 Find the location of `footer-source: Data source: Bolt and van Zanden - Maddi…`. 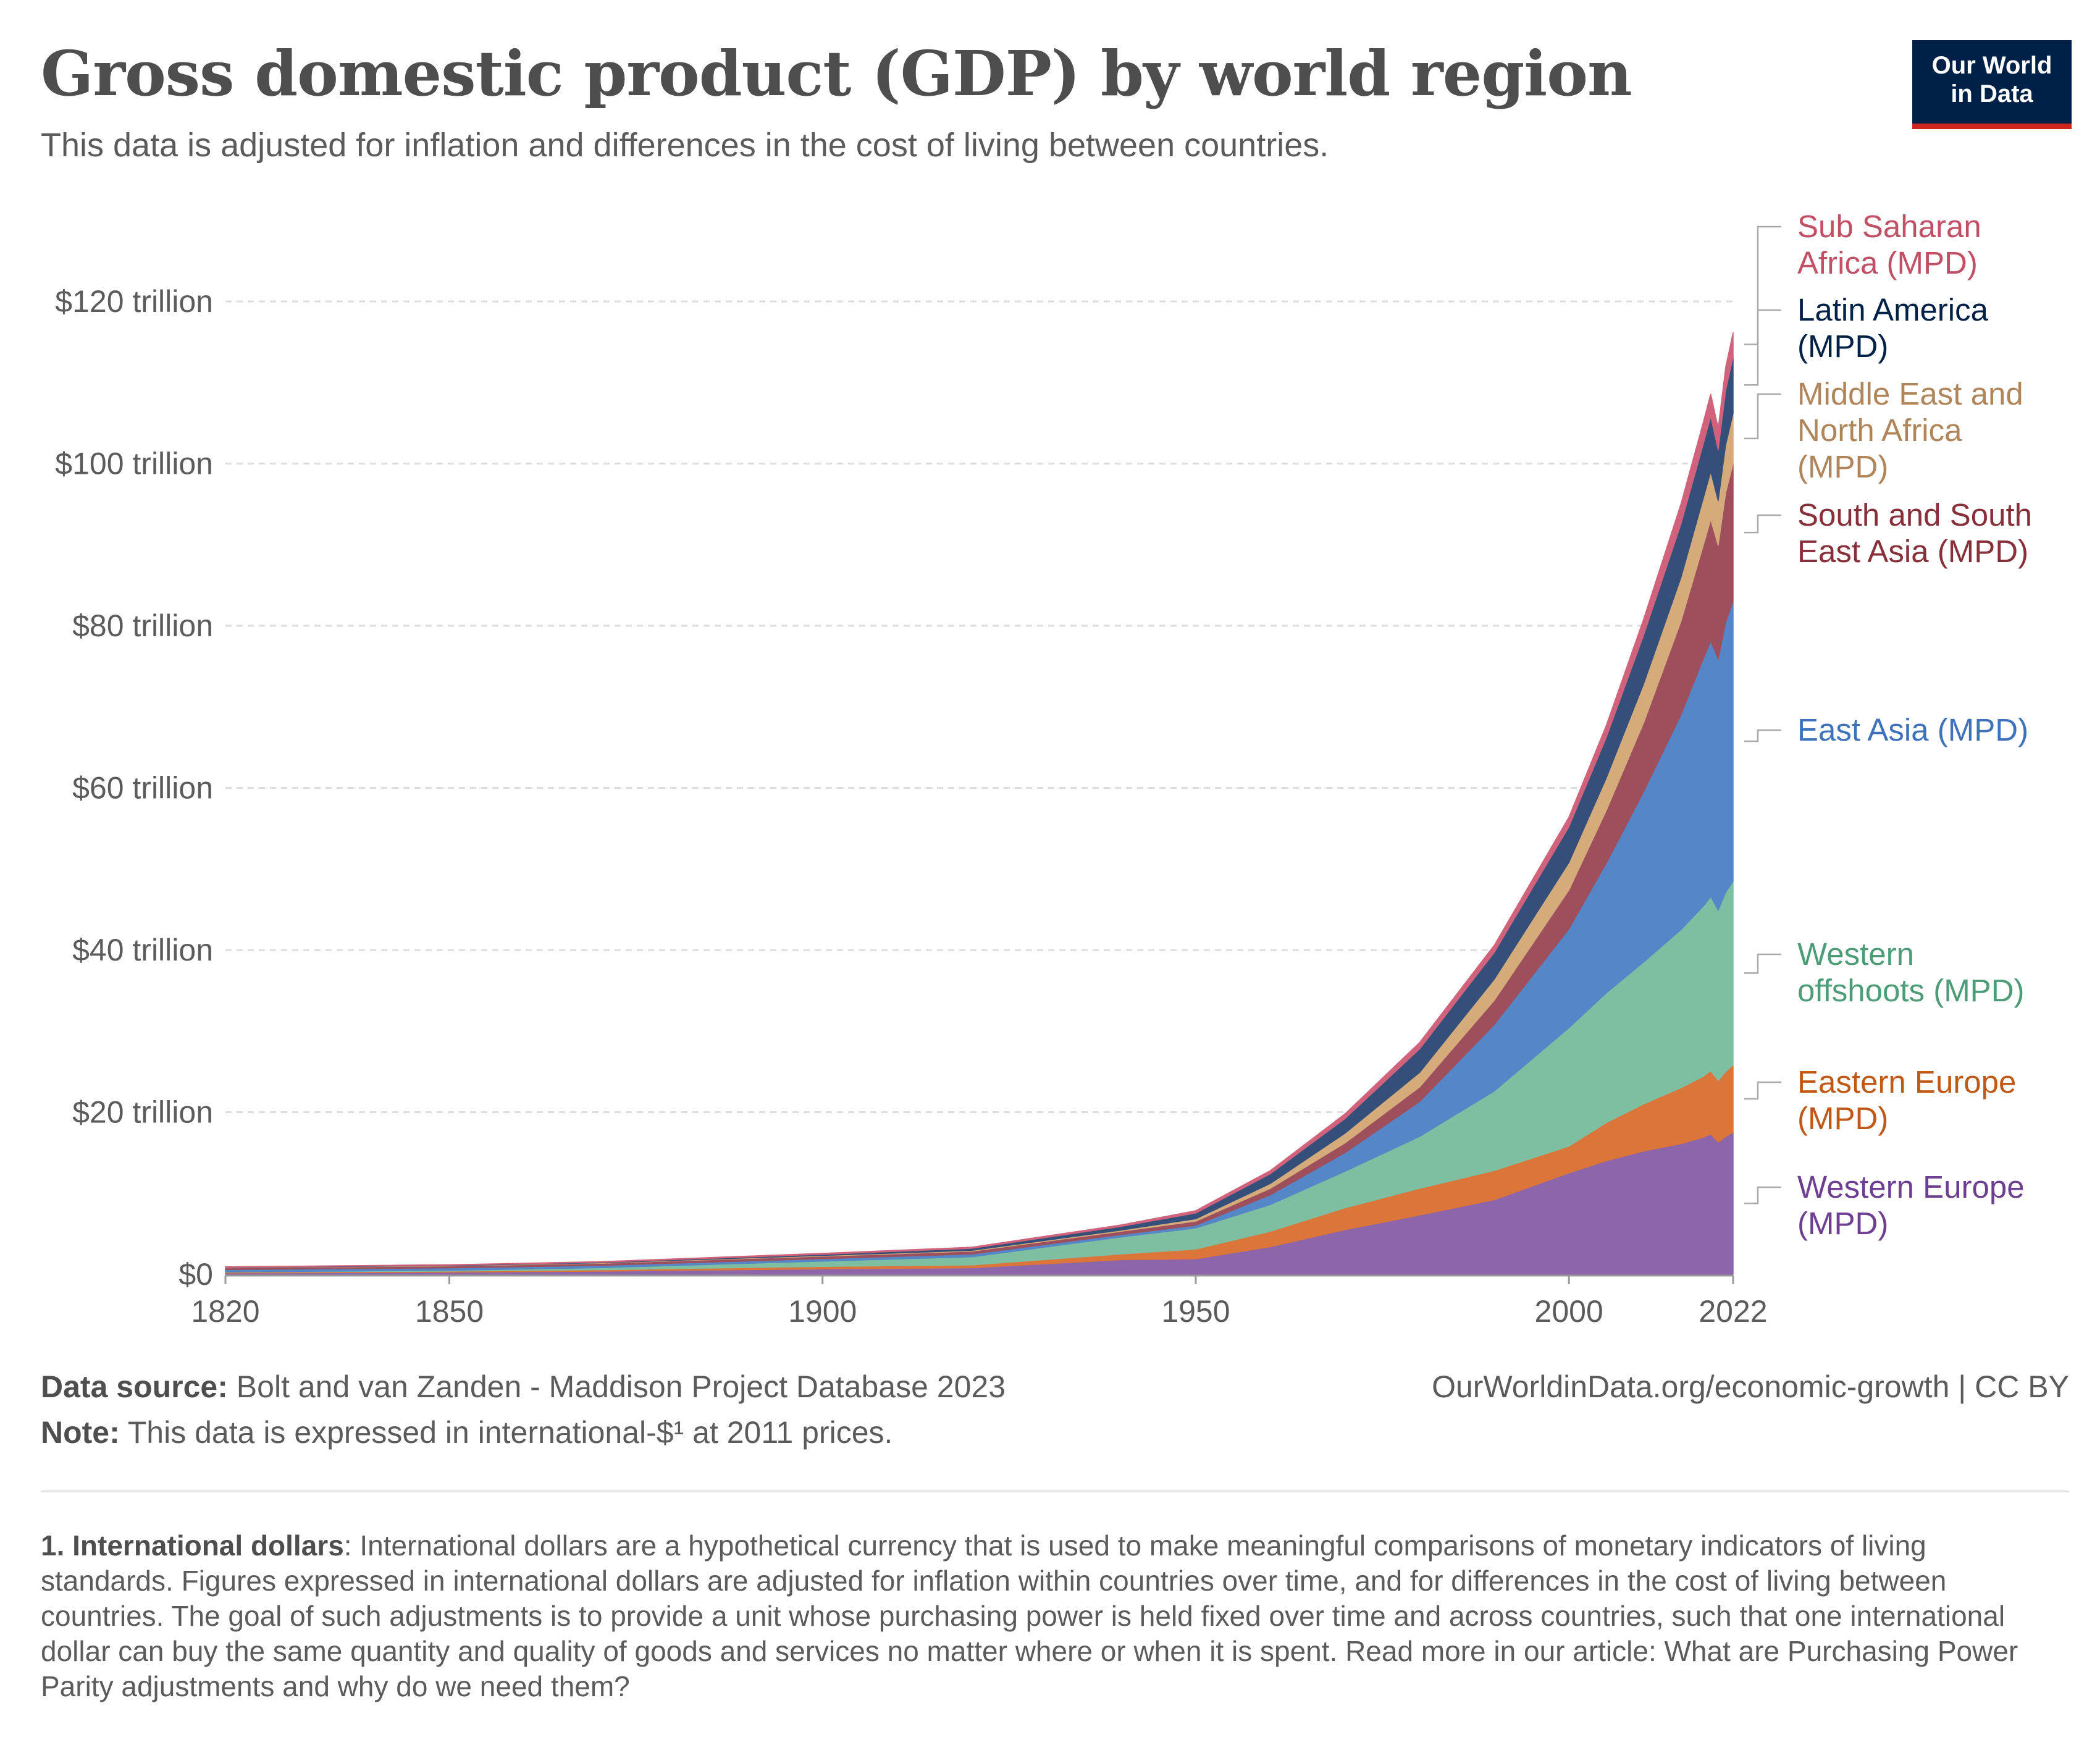

footer-source: Data source: Bolt and van Zanden - Maddi… is located at coordinates (523, 1410).